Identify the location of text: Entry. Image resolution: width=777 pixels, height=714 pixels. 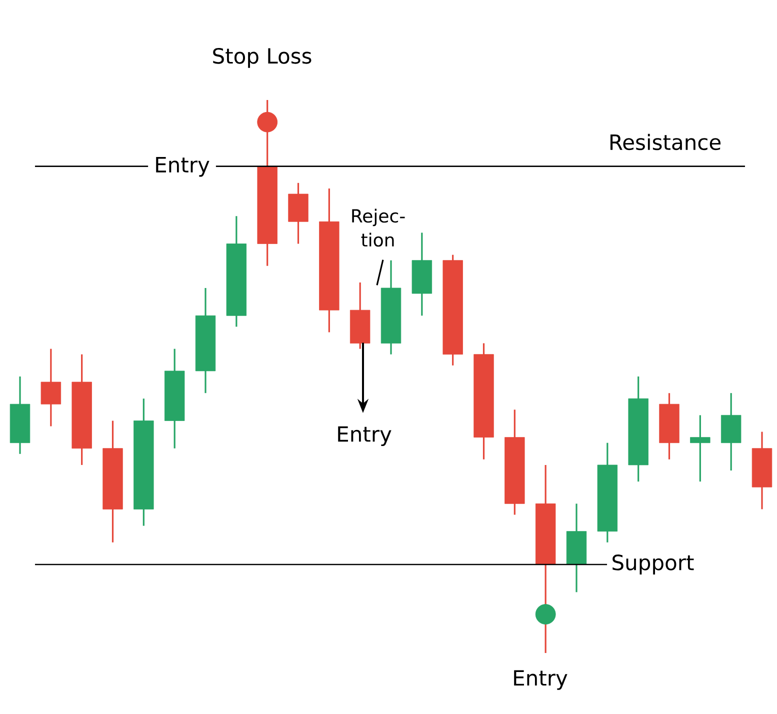
(541, 680).